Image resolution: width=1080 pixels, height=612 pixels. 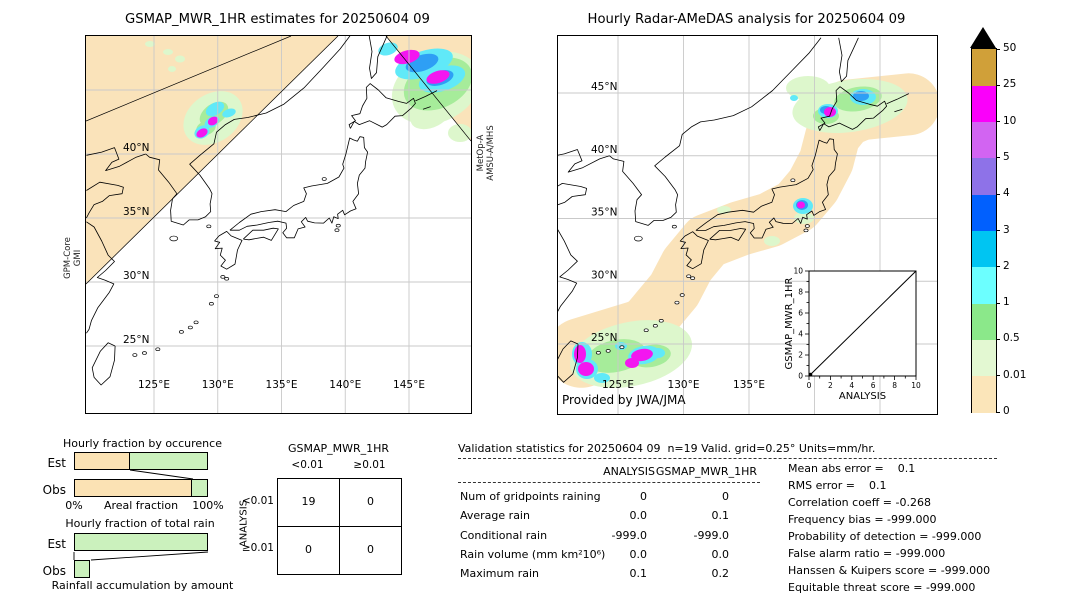 I want to click on stats-header-rule, so click(x=609, y=482).